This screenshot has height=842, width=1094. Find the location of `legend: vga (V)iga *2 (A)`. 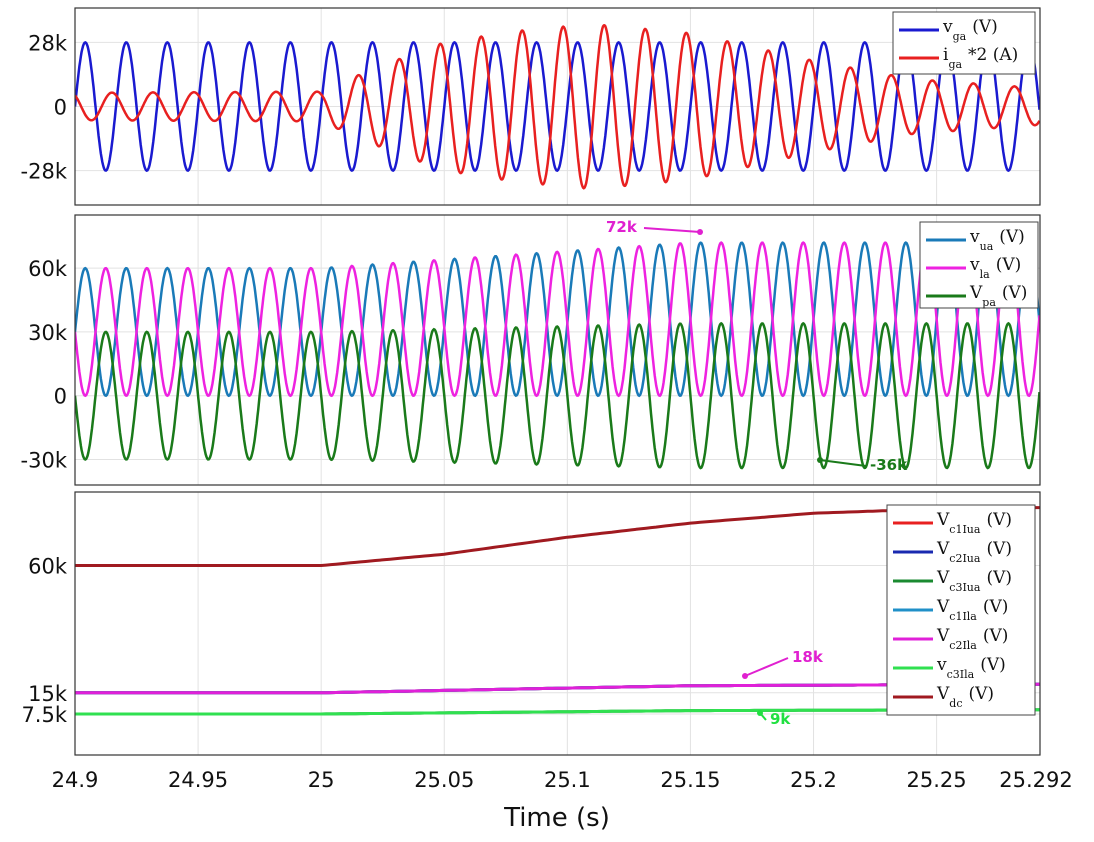

legend: vga (V)iga *2 (A) is located at coordinates (964, 43).